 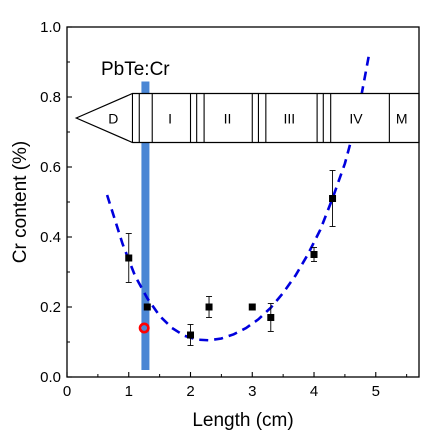 What do you see at coordinates (170, 119) in the screenshot?
I see `ingot-section-label-1: I` at bounding box center [170, 119].